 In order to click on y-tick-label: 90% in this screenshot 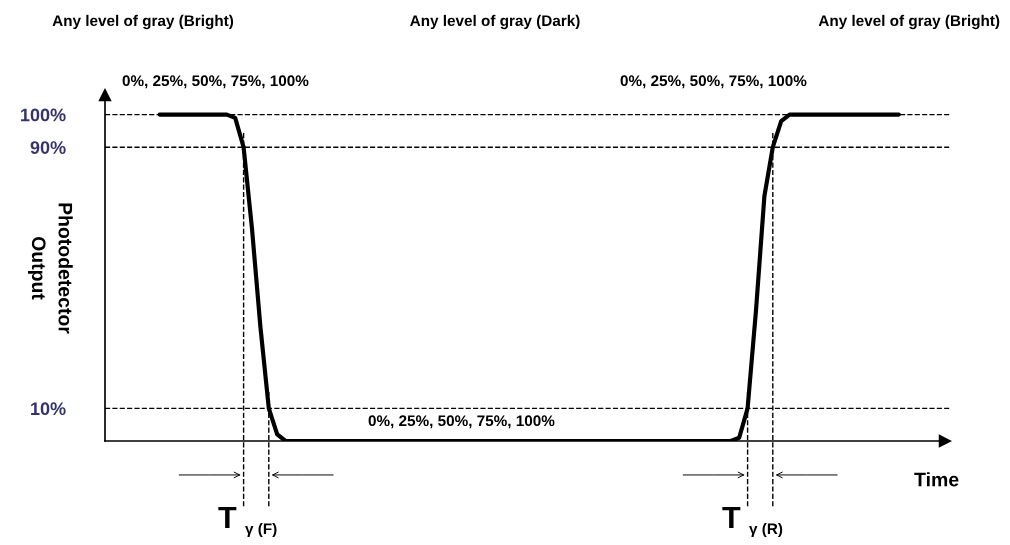, I will do `click(48, 147)`.